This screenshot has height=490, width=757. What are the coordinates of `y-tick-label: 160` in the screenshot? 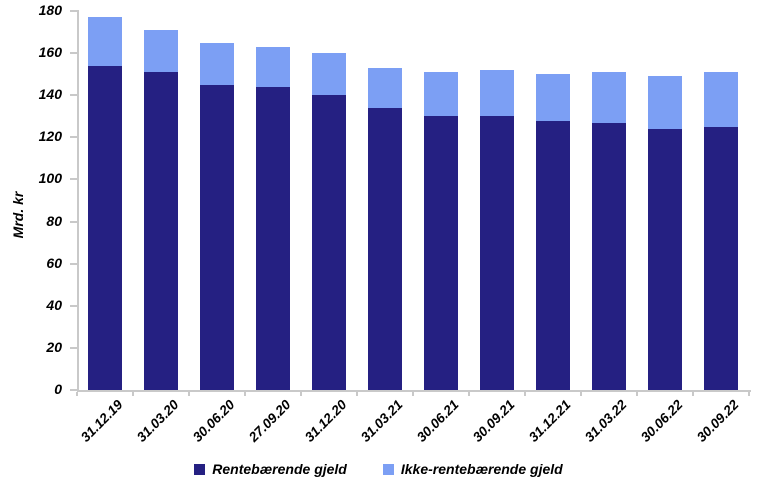 It's located at (50, 52).